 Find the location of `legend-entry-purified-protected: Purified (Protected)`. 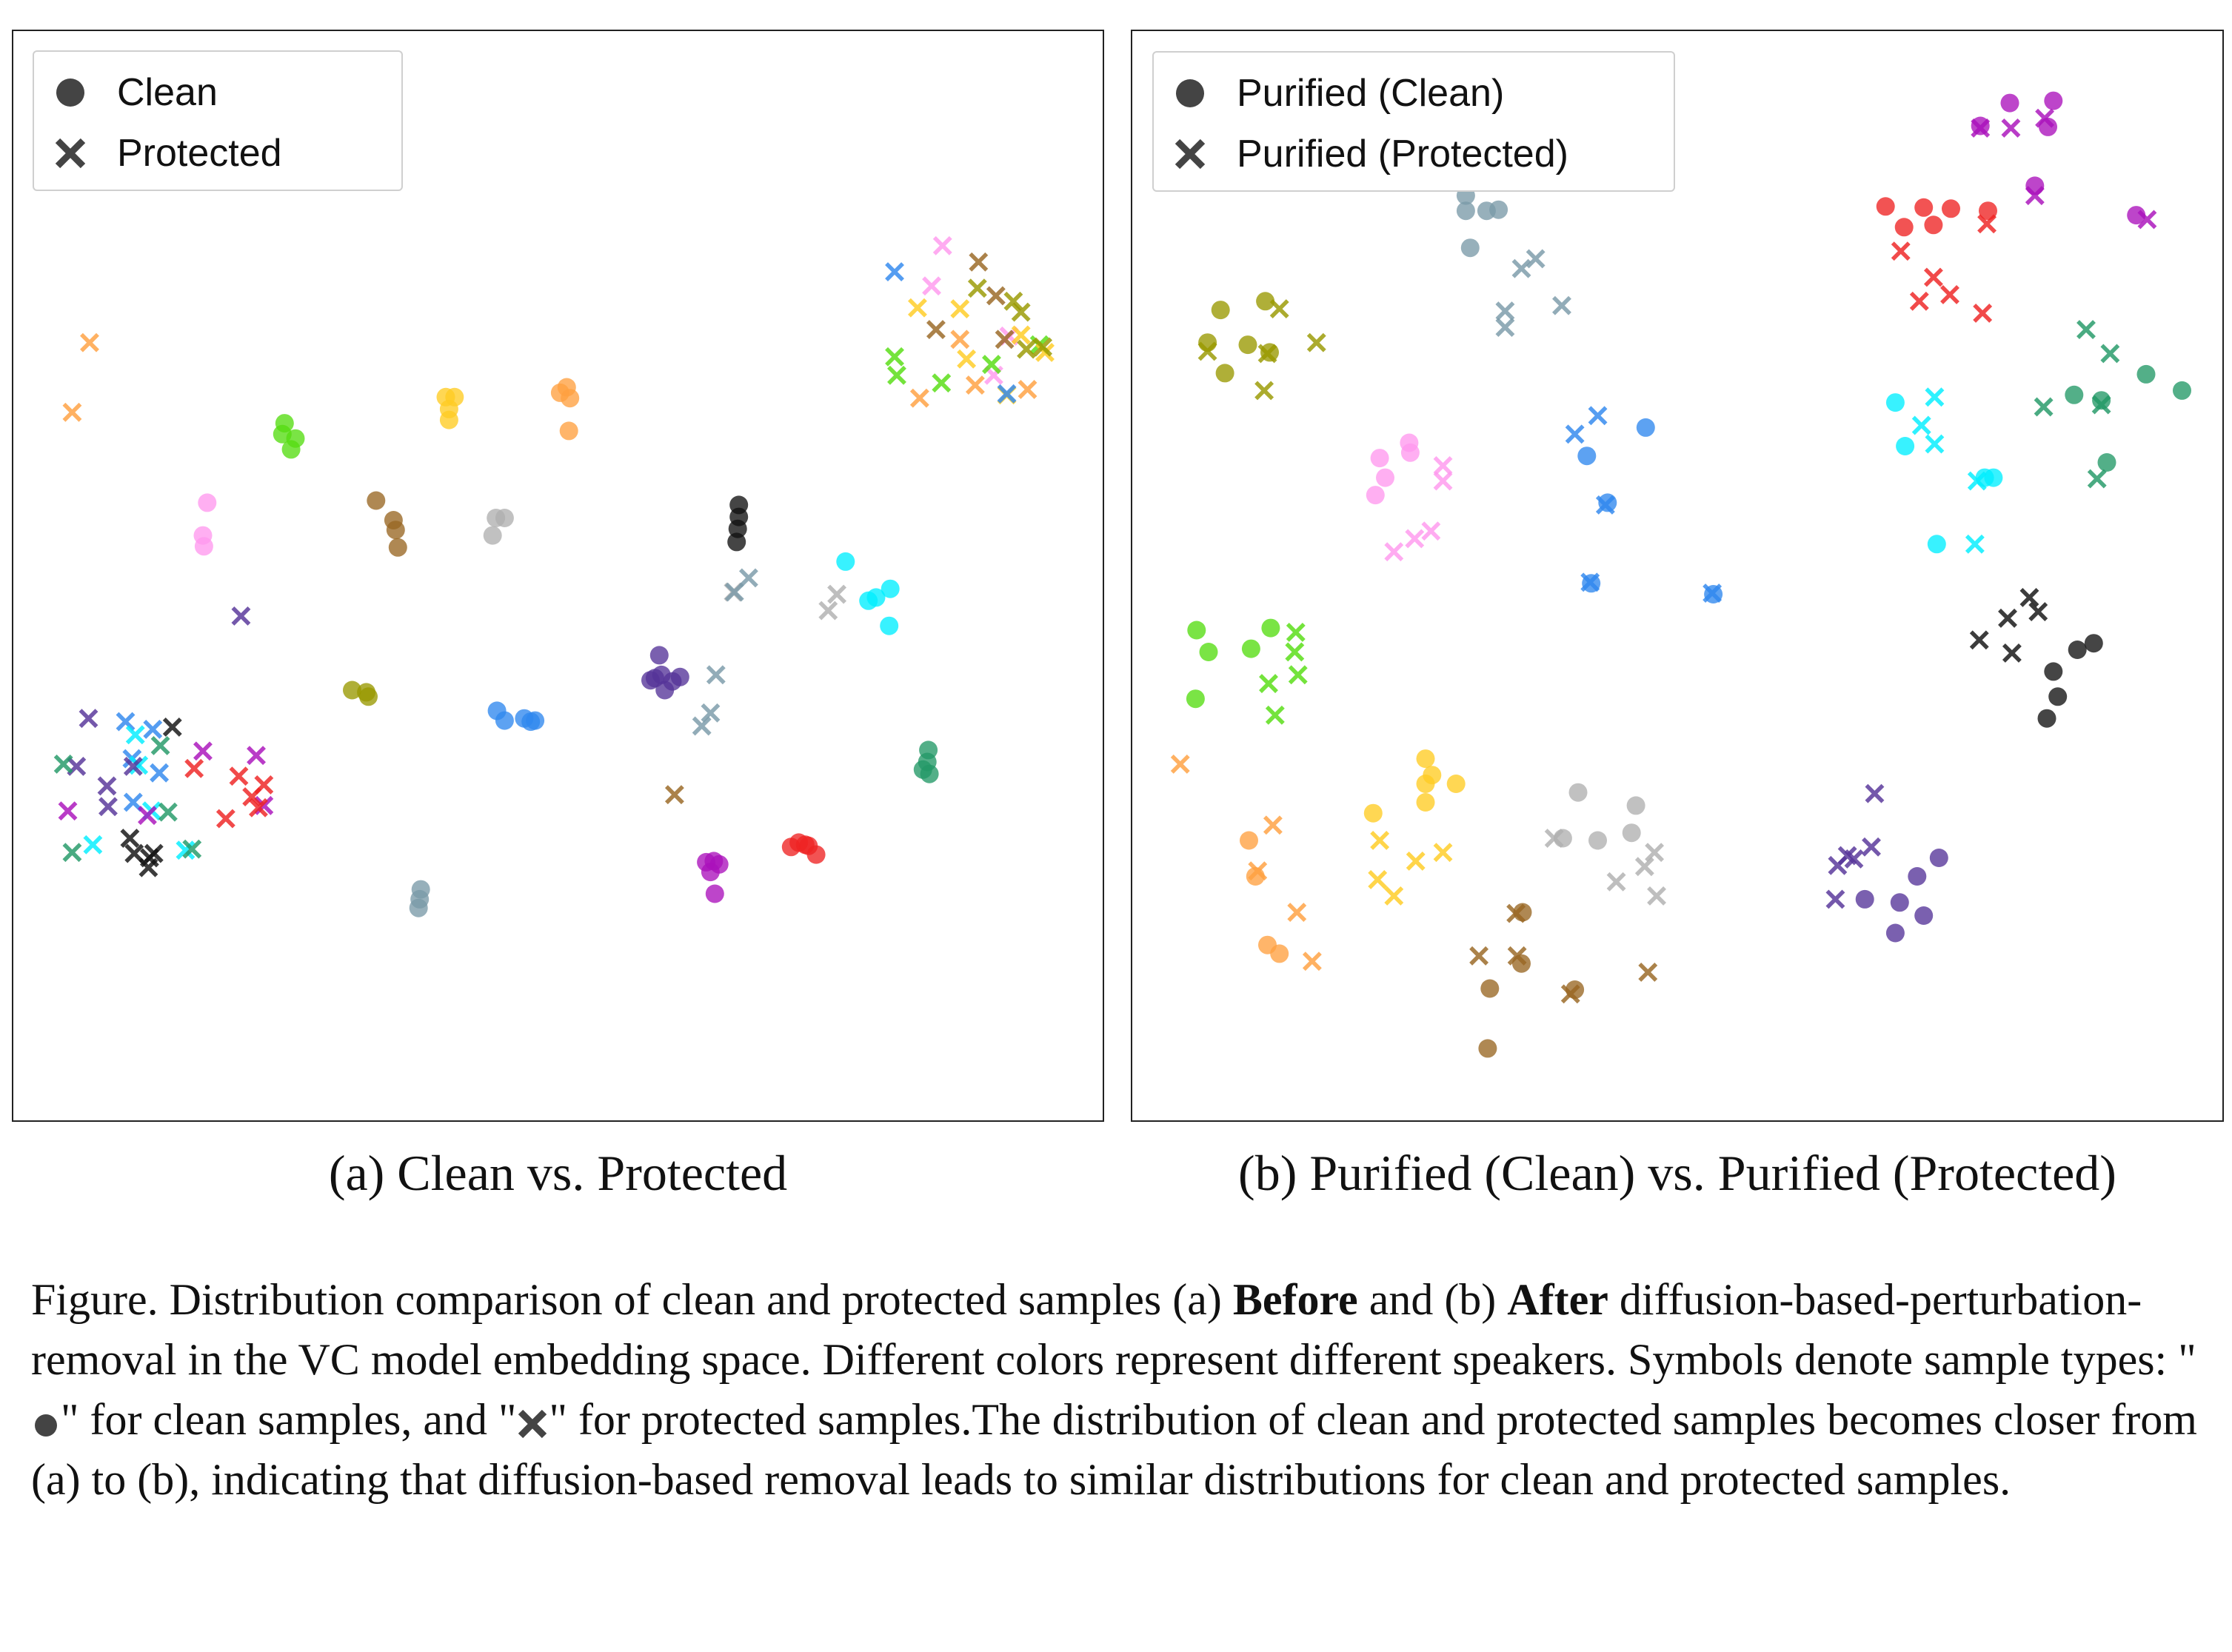

legend-entry-purified-protected: Purified (Protected) is located at coordinates (1413, 154).